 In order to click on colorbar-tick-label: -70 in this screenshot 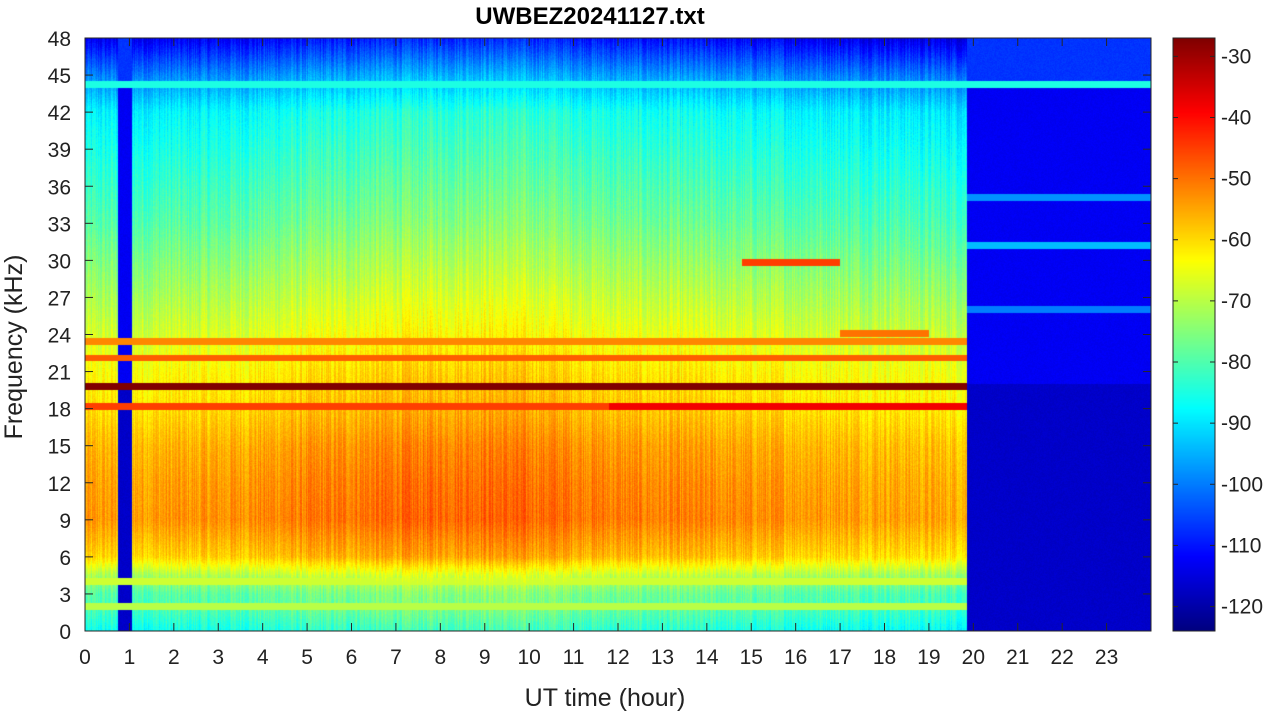, I will do `click(1236, 301)`.